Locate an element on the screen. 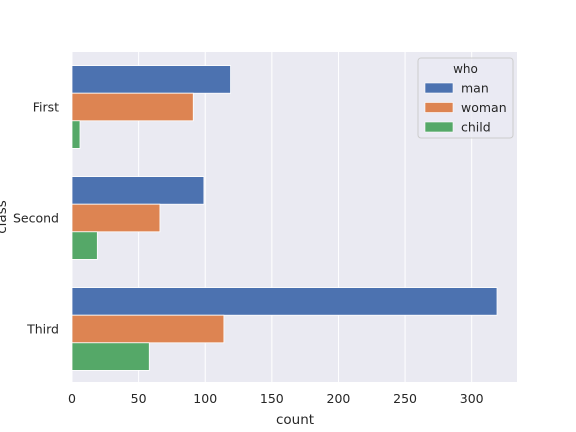 The height and width of the screenshot is (432, 576). legend-swatch-woman is located at coordinates (439, 107).